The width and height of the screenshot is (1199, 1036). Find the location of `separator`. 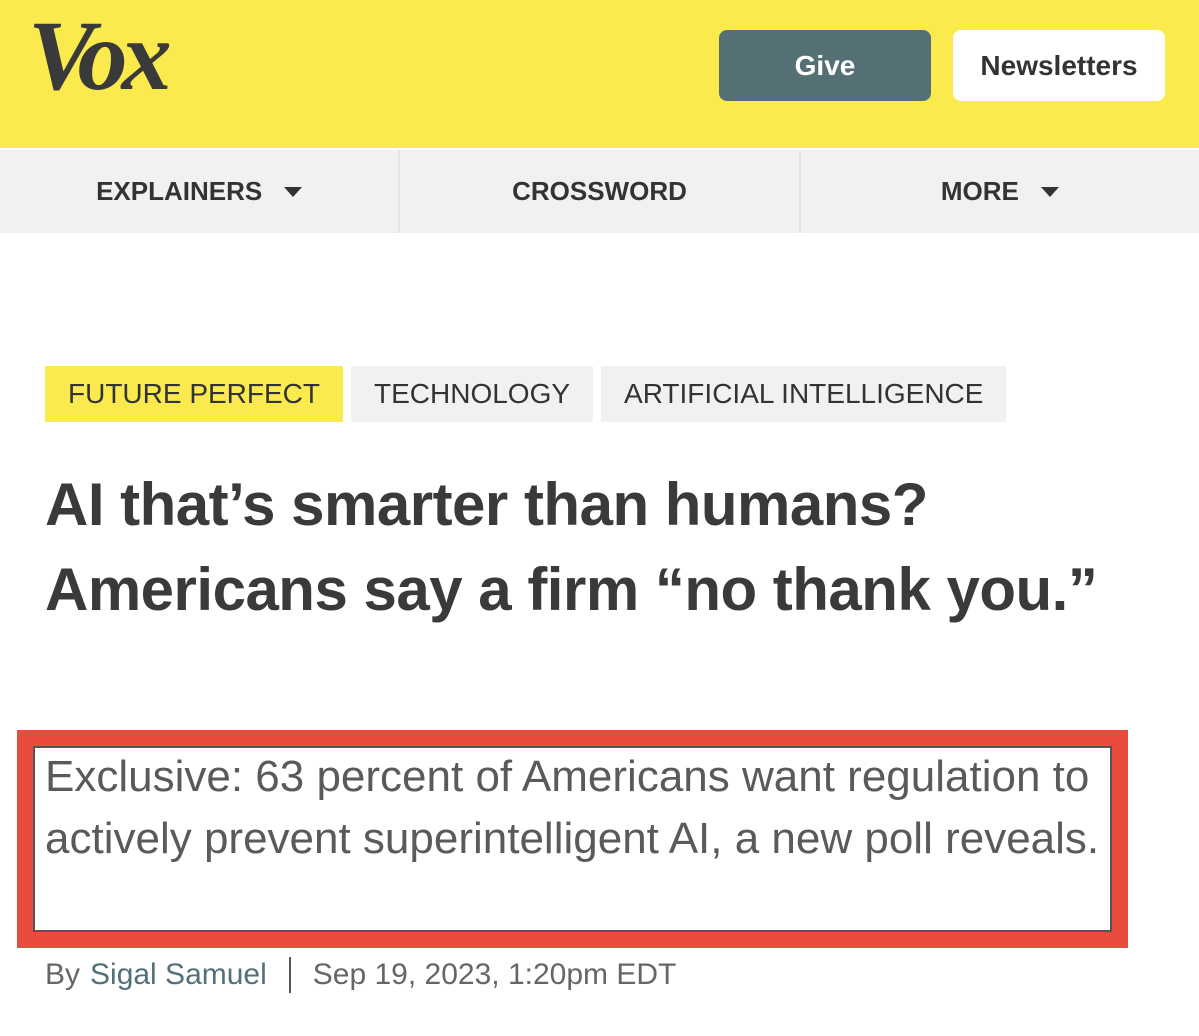

separator is located at coordinates (289, 975).